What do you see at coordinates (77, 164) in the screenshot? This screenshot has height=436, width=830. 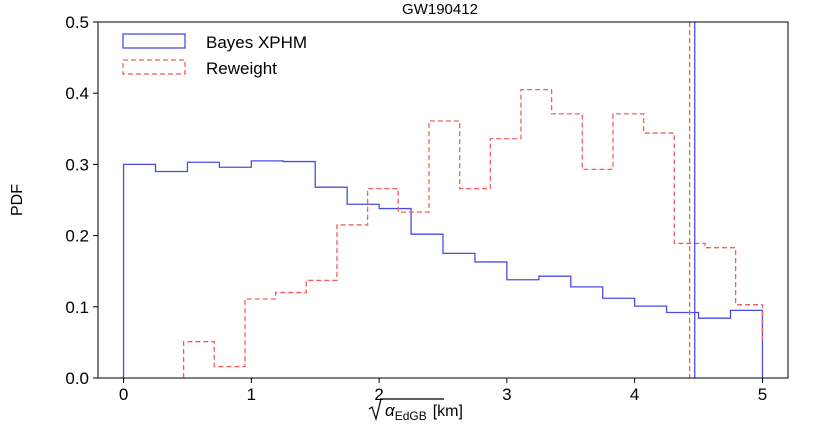 I see `y-tick-label: 0.3` at bounding box center [77, 164].